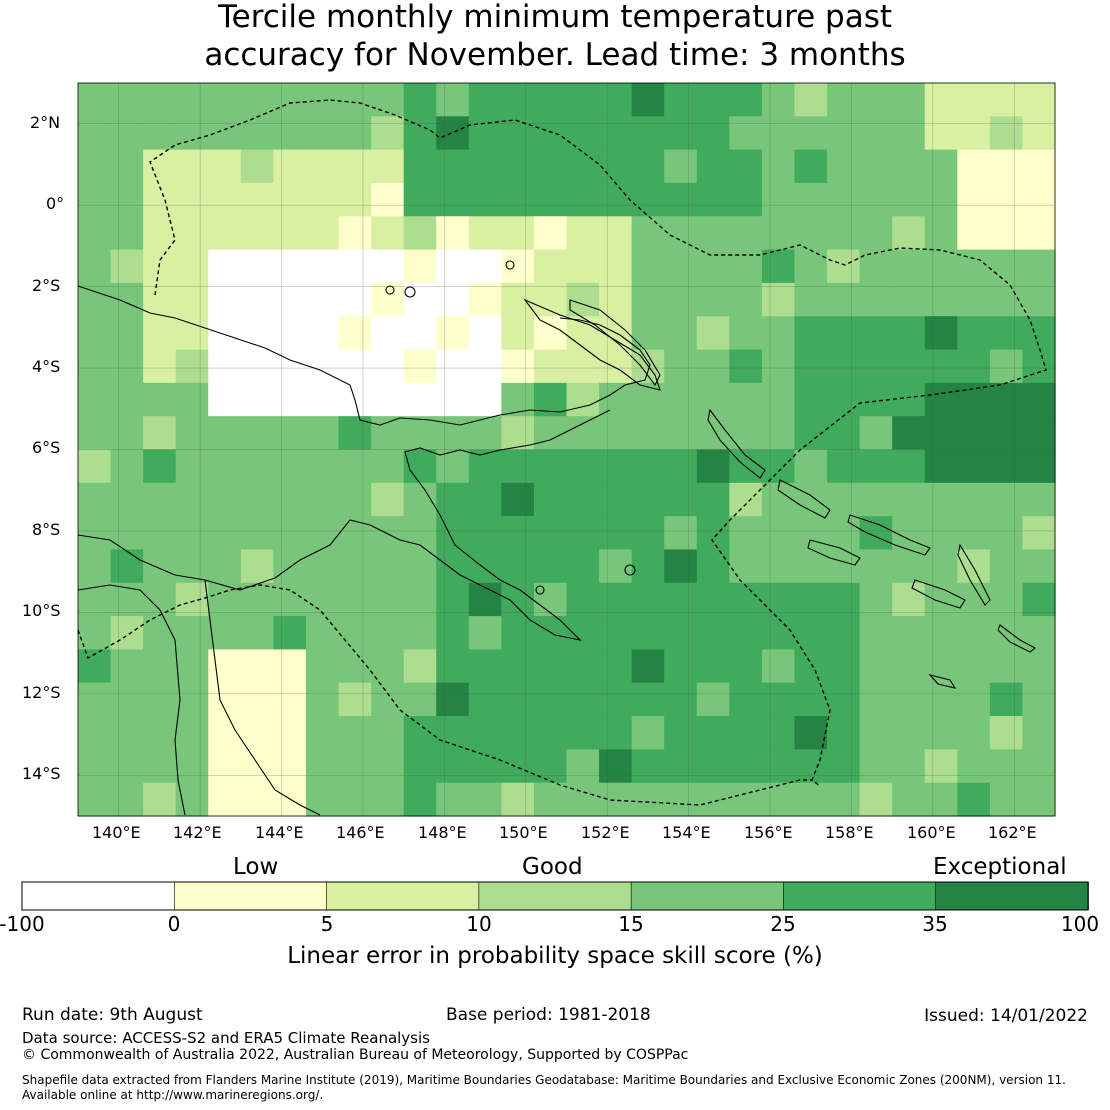 Image resolution: width=1110 pixels, height=1110 pixels. I want to click on run-date: Run date: 9th August, so click(112, 1015).